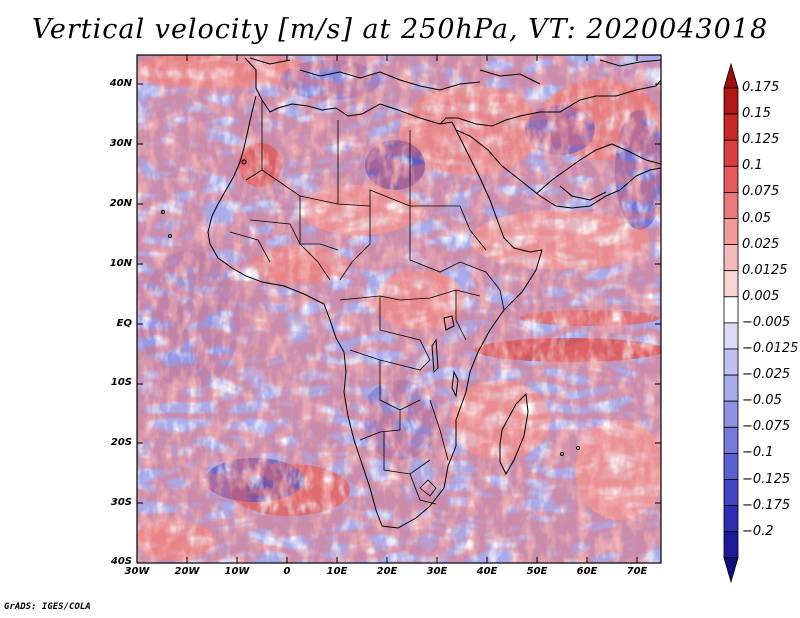 The height and width of the screenshot is (618, 800). Describe the element at coordinates (137, 571) in the screenshot. I see `lon-label-30w: 30W` at that location.